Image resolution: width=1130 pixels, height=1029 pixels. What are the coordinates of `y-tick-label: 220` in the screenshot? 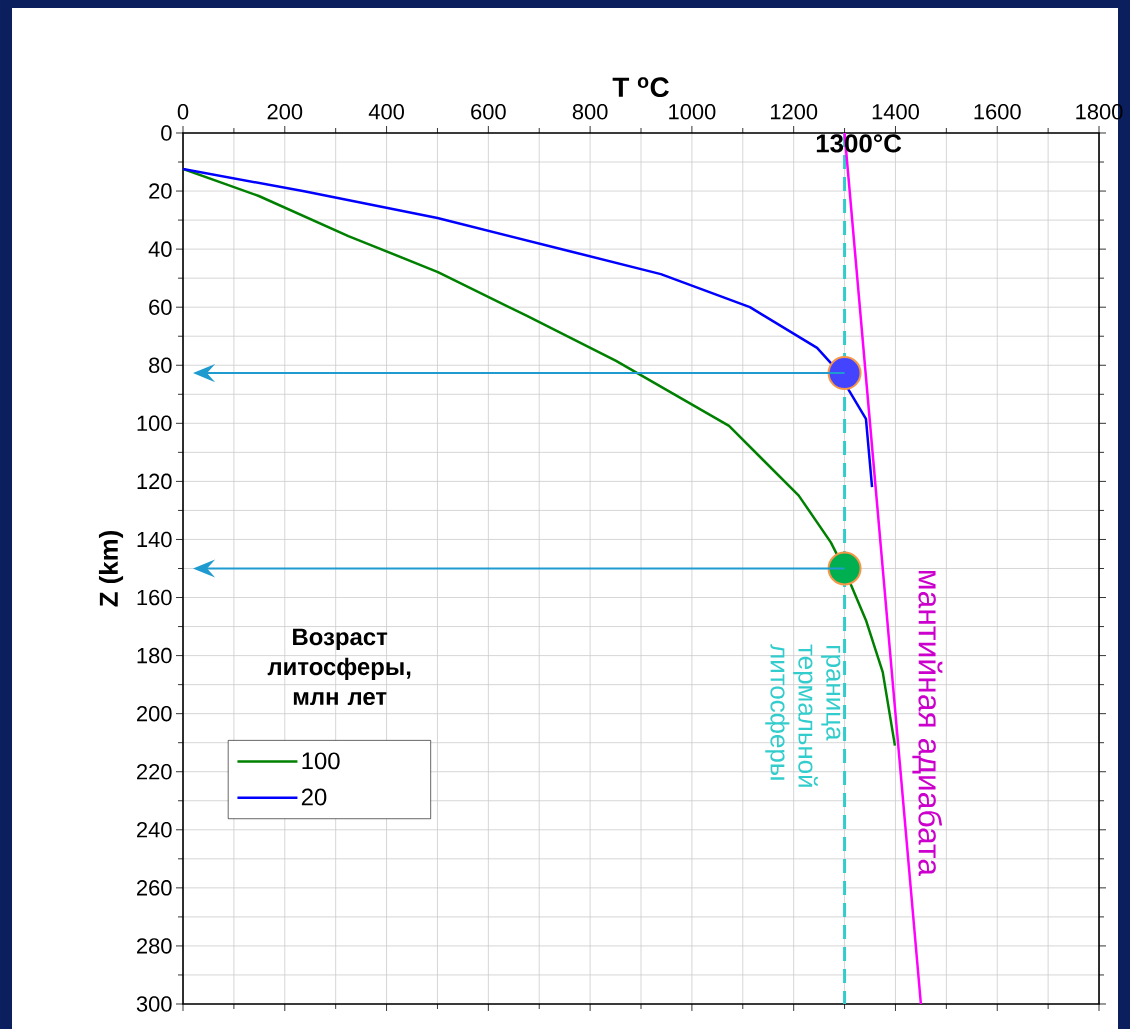 It's located at (154, 771).